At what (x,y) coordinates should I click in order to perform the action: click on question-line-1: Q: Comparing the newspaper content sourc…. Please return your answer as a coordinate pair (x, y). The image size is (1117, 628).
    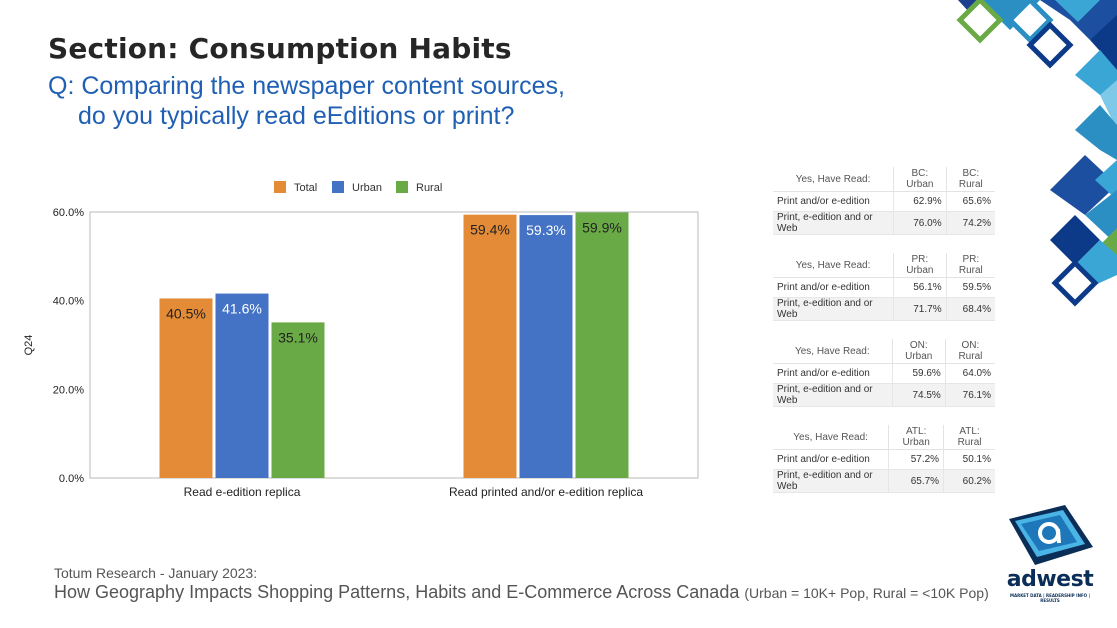
    Looking at the image, I should click on (306, 86).